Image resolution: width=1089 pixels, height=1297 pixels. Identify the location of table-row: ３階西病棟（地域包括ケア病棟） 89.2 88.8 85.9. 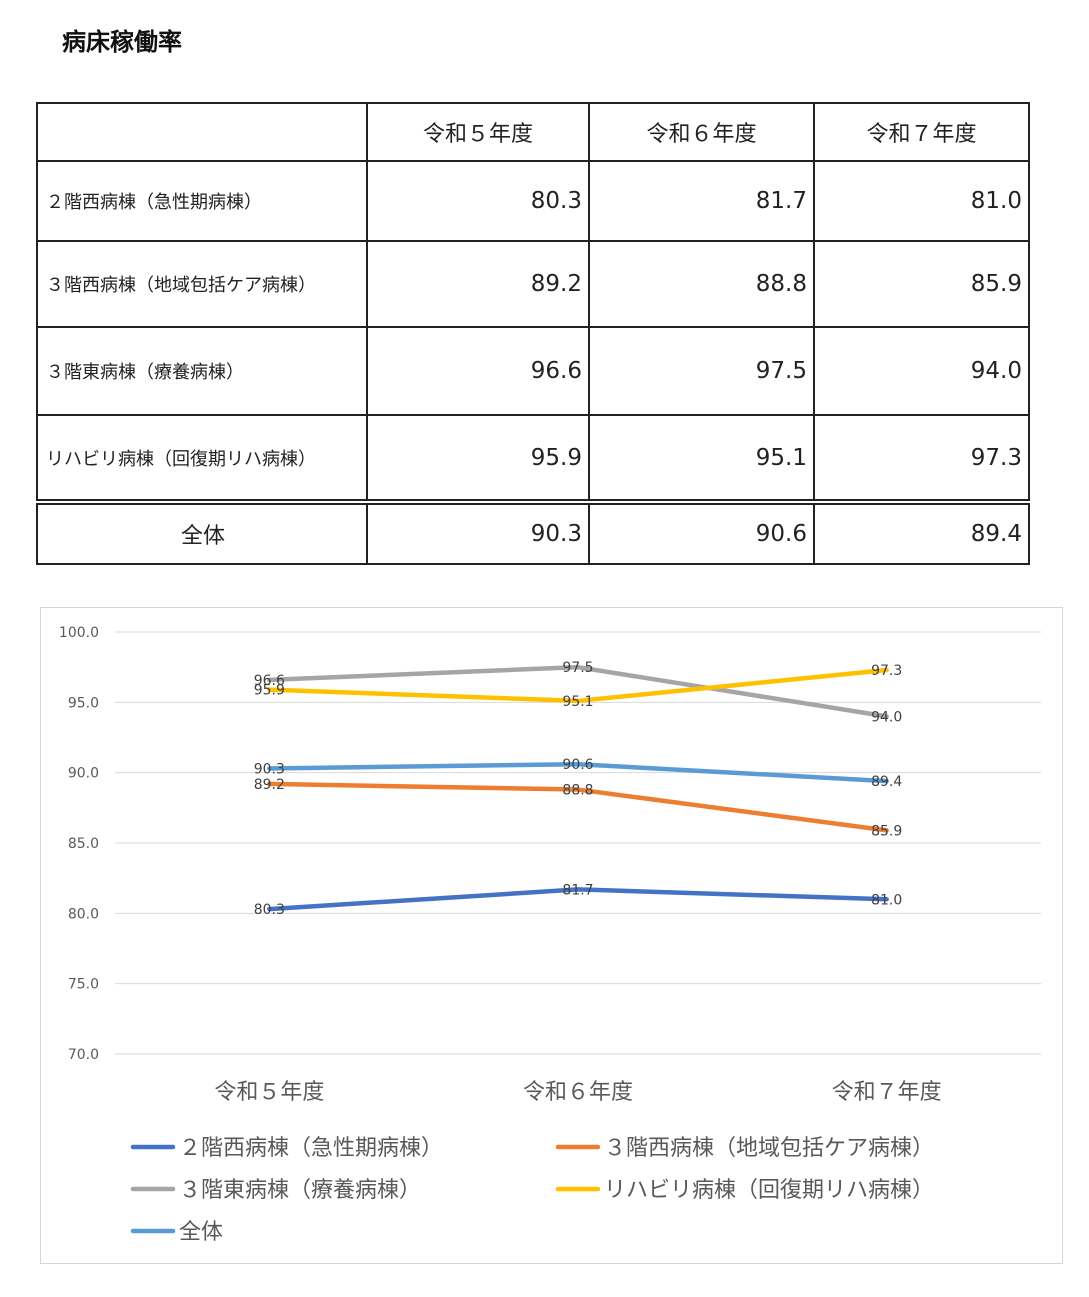
(533, 284).